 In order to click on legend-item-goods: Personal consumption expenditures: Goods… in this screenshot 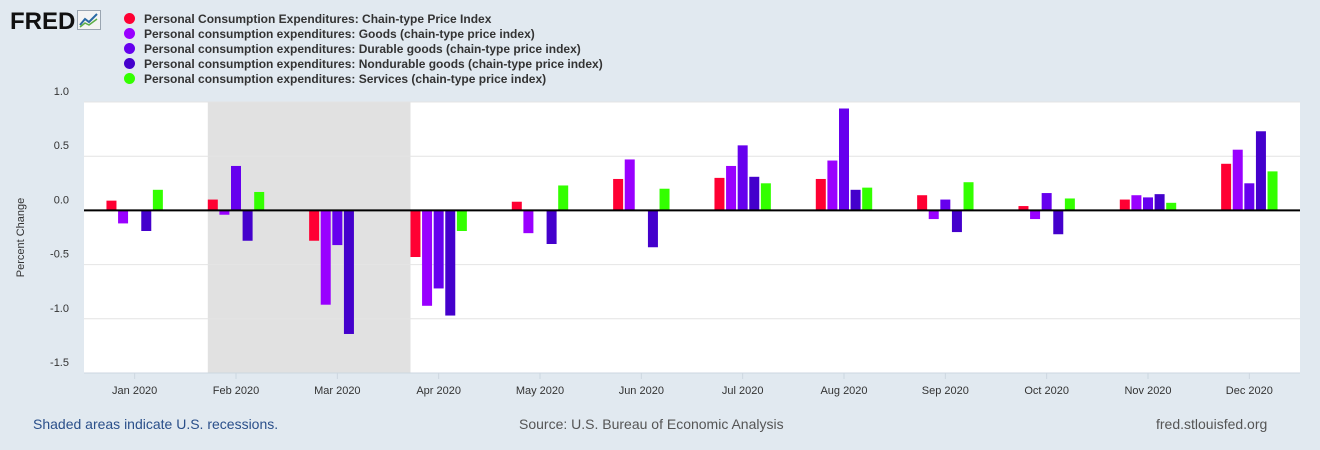, I will do `click(363, 33)`.